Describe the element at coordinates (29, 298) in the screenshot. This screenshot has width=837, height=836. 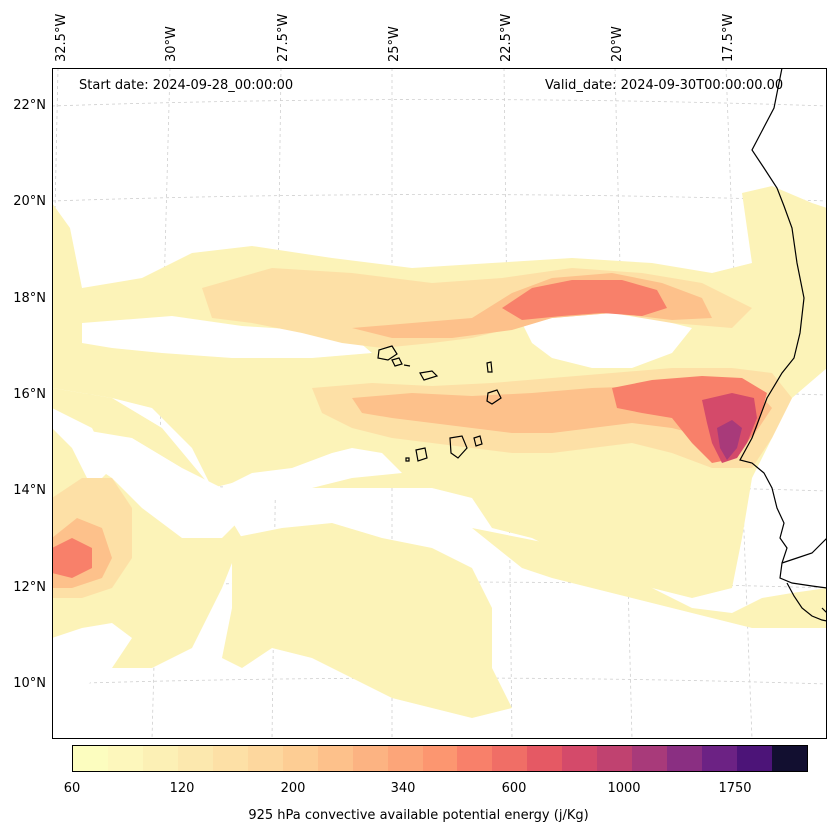
I see `lat-label-18n: 18°N` at that location.